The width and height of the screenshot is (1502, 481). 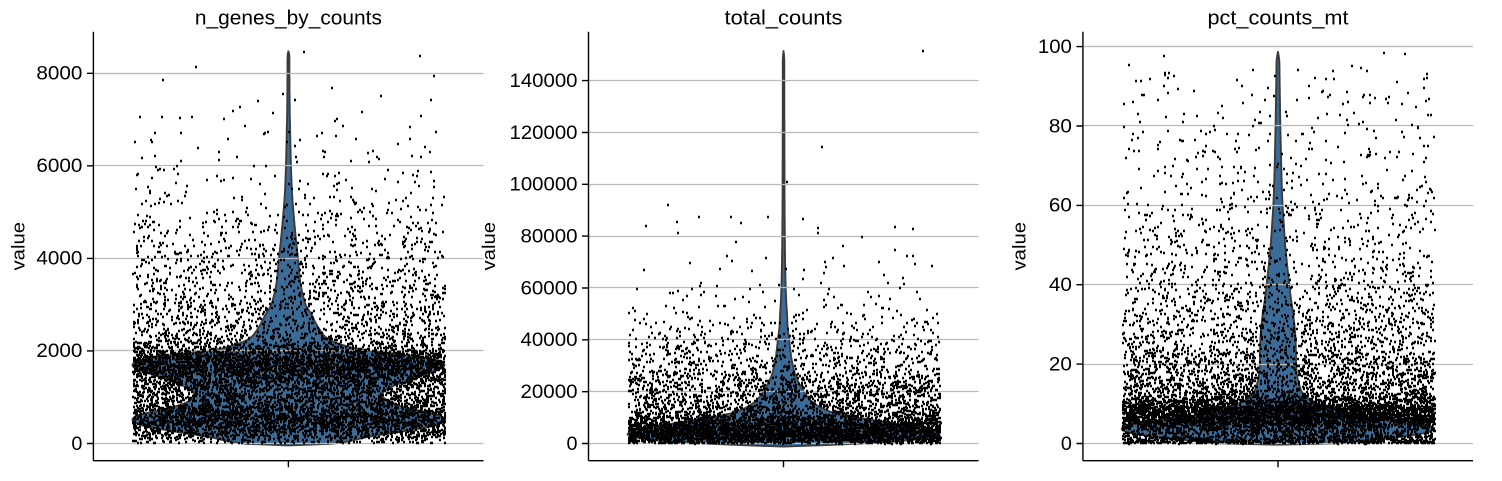 I want to click on svg-text: 100000, so click(x=544, y=185).